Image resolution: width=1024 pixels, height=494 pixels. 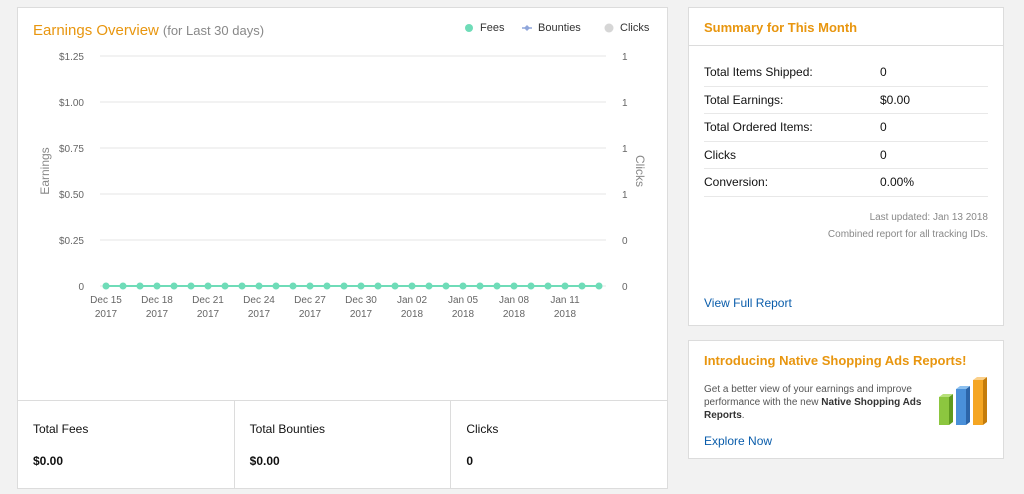 What do you see at coordinates (743, 415) in the screenshot?
I see `promo-text-after: .` at bounding box center [743, 415].